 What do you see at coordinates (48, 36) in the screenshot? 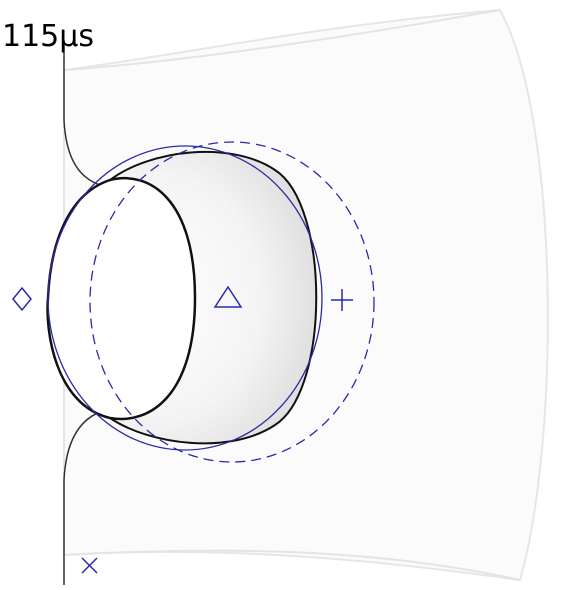
I see `time-label: 115μs` at bounding box center [48, 36].